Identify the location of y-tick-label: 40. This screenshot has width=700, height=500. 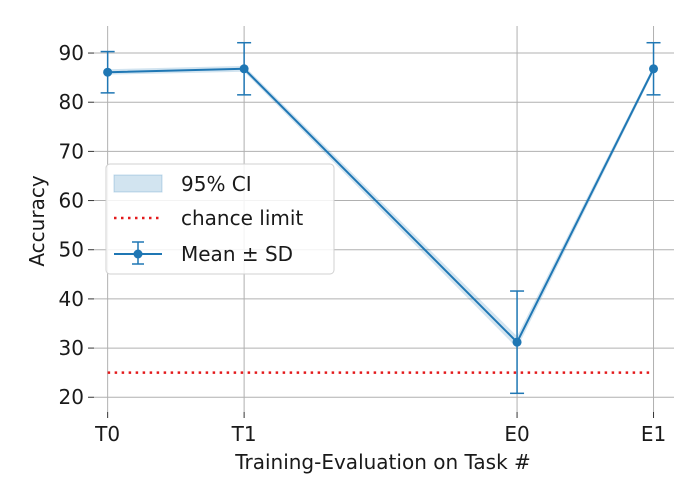
(71, 299).